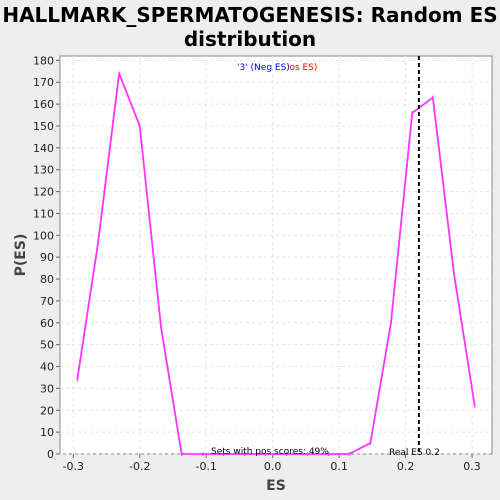  Describe the element at coordinates (47, 257) in the screenshot. I see `y-tick-label: 90` at that location.